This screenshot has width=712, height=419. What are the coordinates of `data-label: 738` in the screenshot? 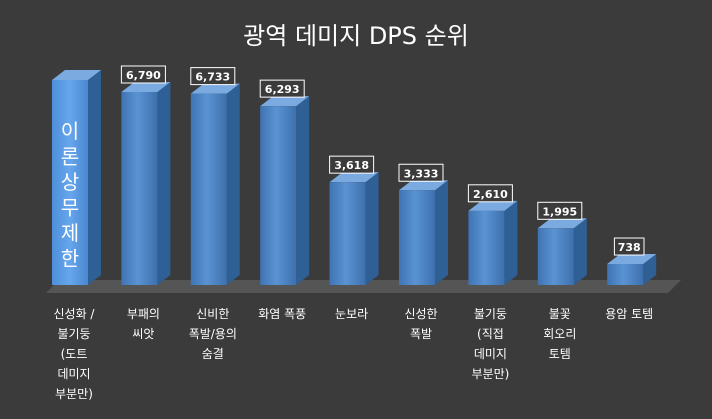 It's located at (629, 247).